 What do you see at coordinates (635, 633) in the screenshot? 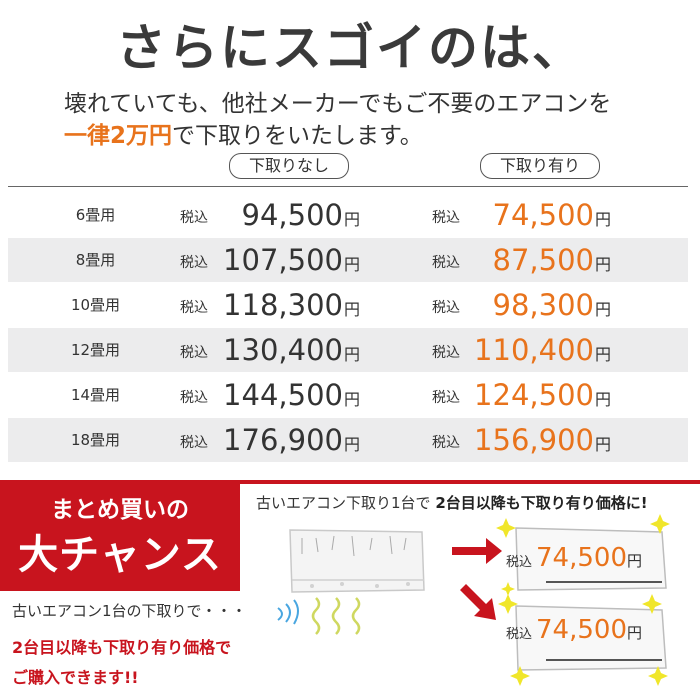
I see `unit2-yen: 円` at bounding box center [635, 633].